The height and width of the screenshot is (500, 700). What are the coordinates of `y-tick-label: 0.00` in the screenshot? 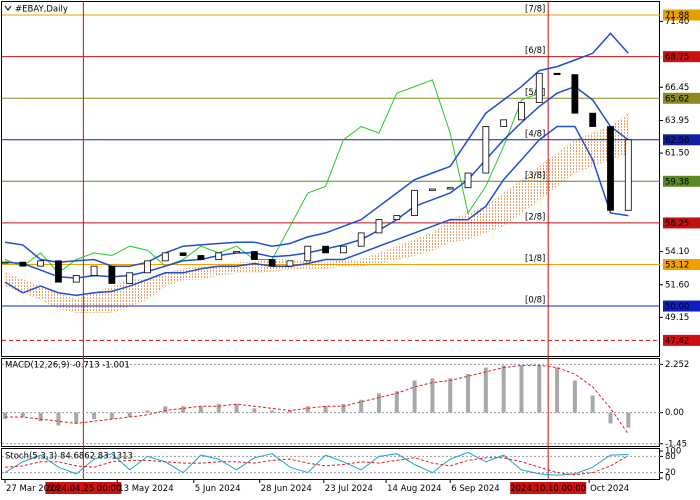 It's located at (674, 413).